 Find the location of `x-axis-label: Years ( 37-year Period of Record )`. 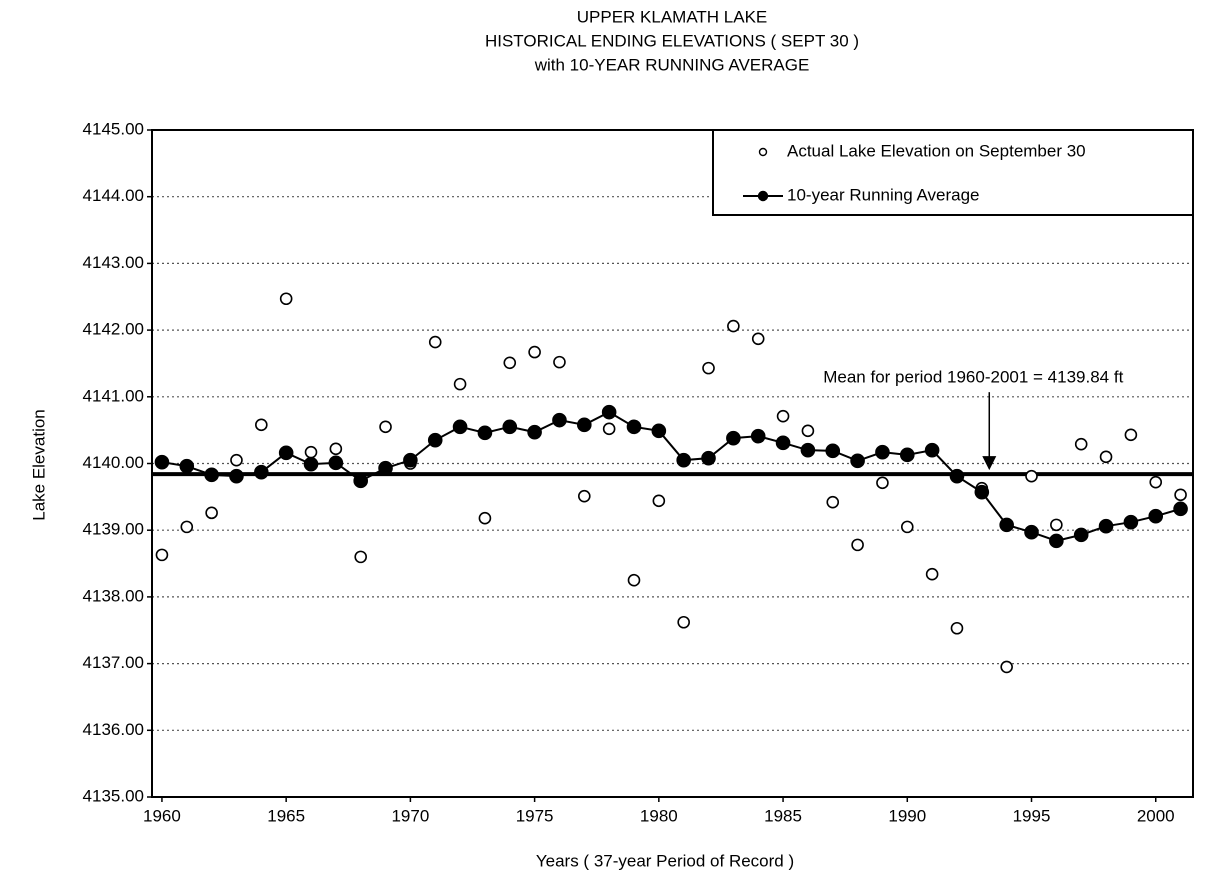

x-axis-label: Years ( 37-year Period of Record ) is located at coordinates (665, 860).